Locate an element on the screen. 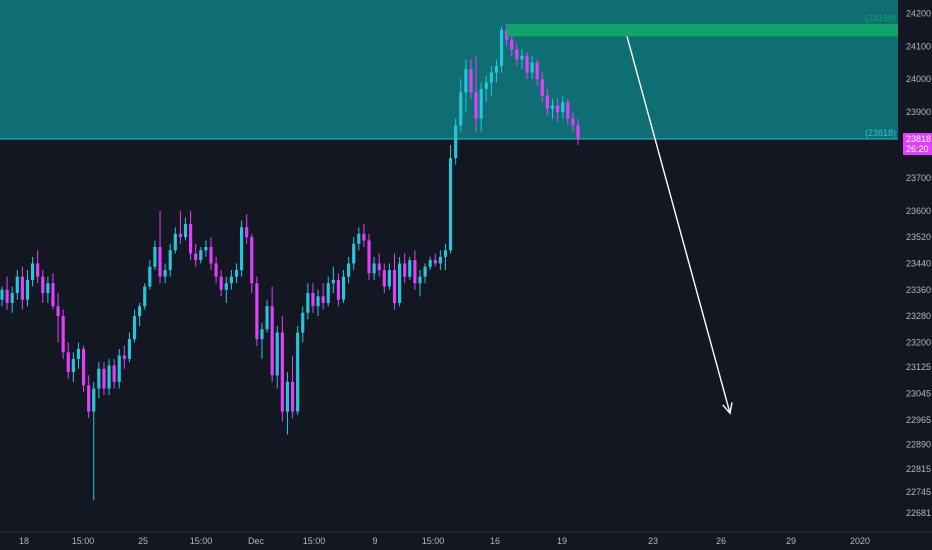 This screenshot has height=550, width=932. price-tick-label: 23360 is located at coordinates (918, 290).